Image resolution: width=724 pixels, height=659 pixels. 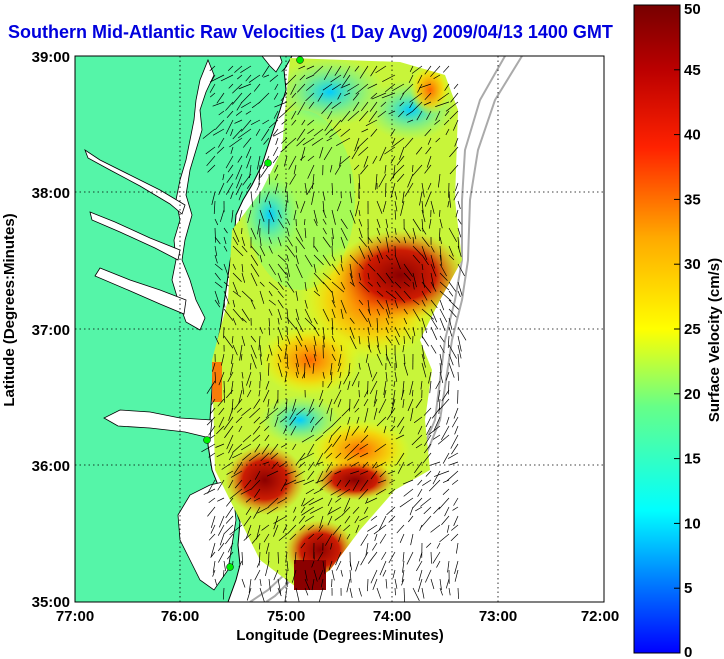 I want to click on colorbar-tick-label: 5, so click(x=688, y=588).